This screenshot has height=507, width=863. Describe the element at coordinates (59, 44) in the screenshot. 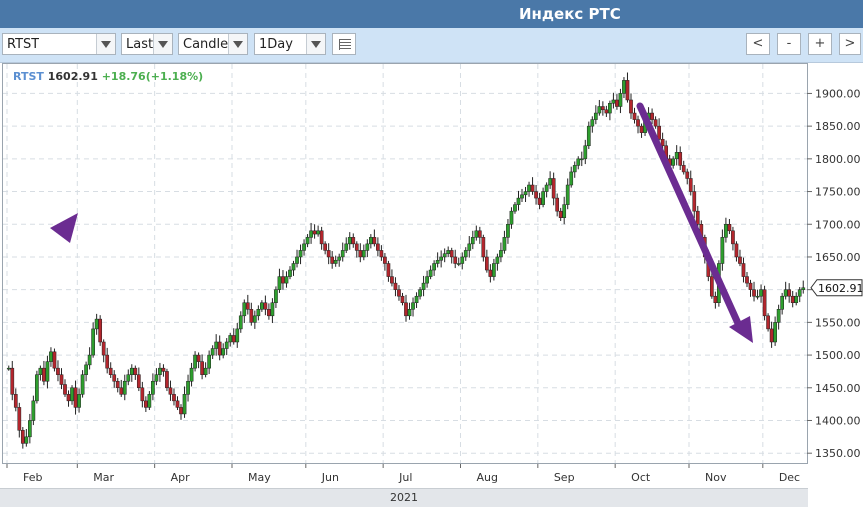

I see `symbol-select: RTST` at that location.